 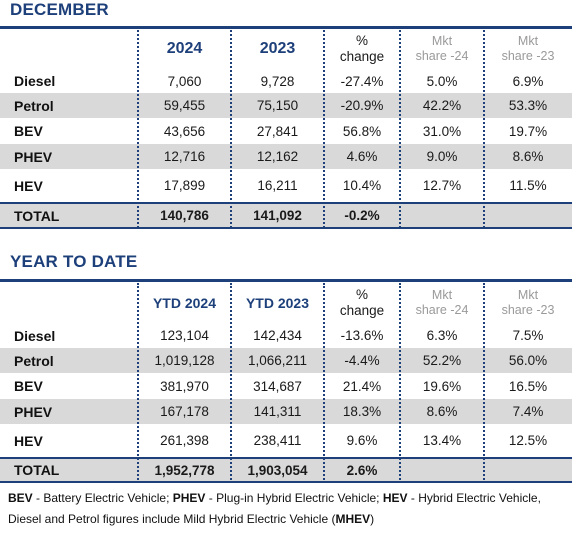 I want to click on mkt-share-24: 5.0%, so click(x=442, y=81).